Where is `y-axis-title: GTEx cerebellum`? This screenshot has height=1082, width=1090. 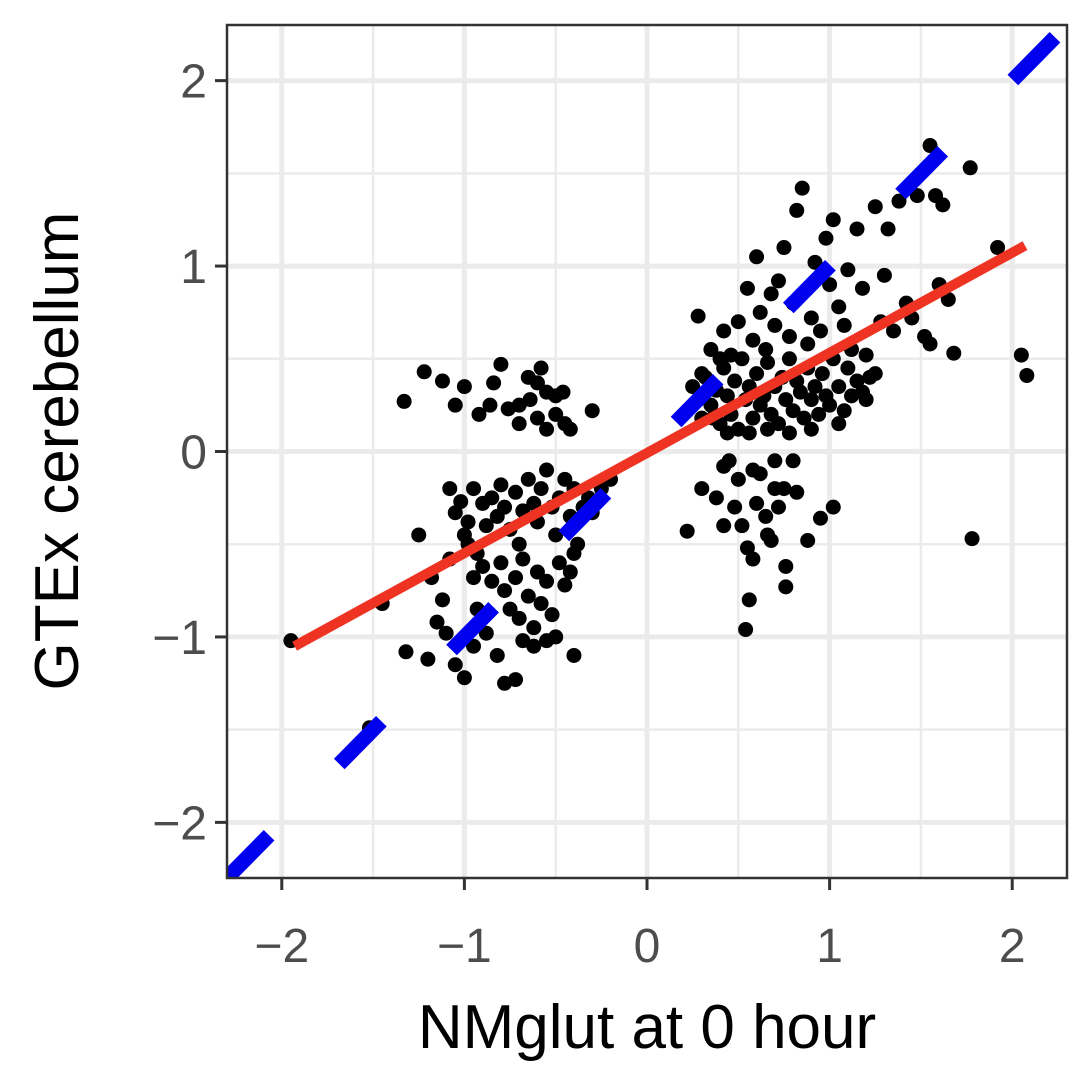 y-axis-title: GTEx cerebellum is located at coordinates (57, 451).